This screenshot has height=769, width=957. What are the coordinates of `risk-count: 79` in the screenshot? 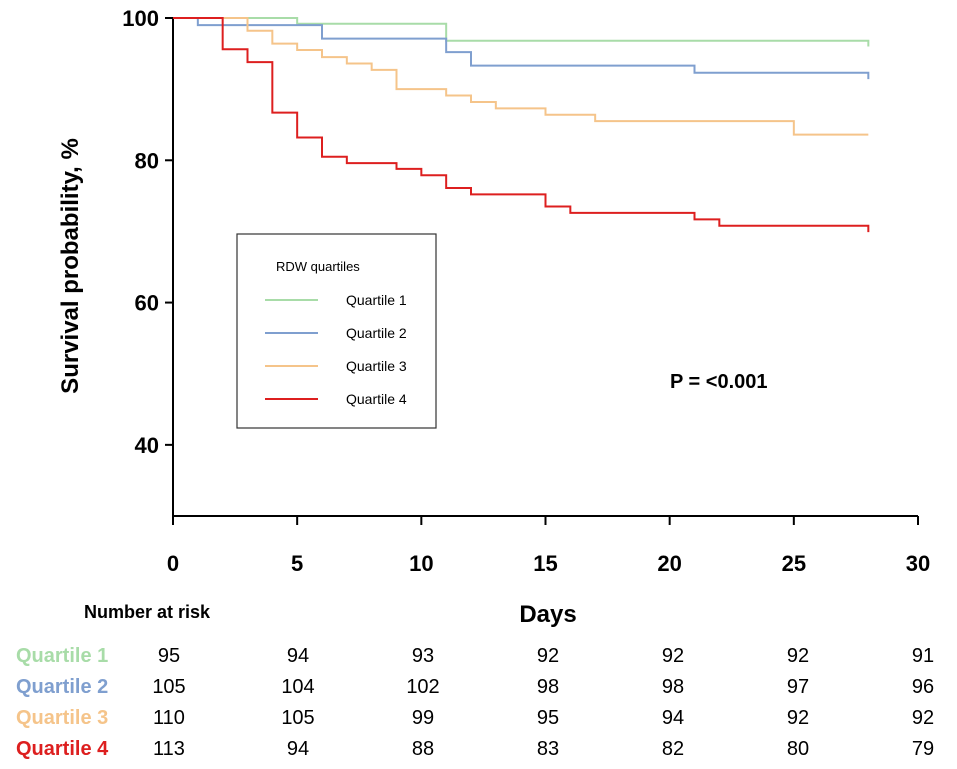 It's located at (923, 749).